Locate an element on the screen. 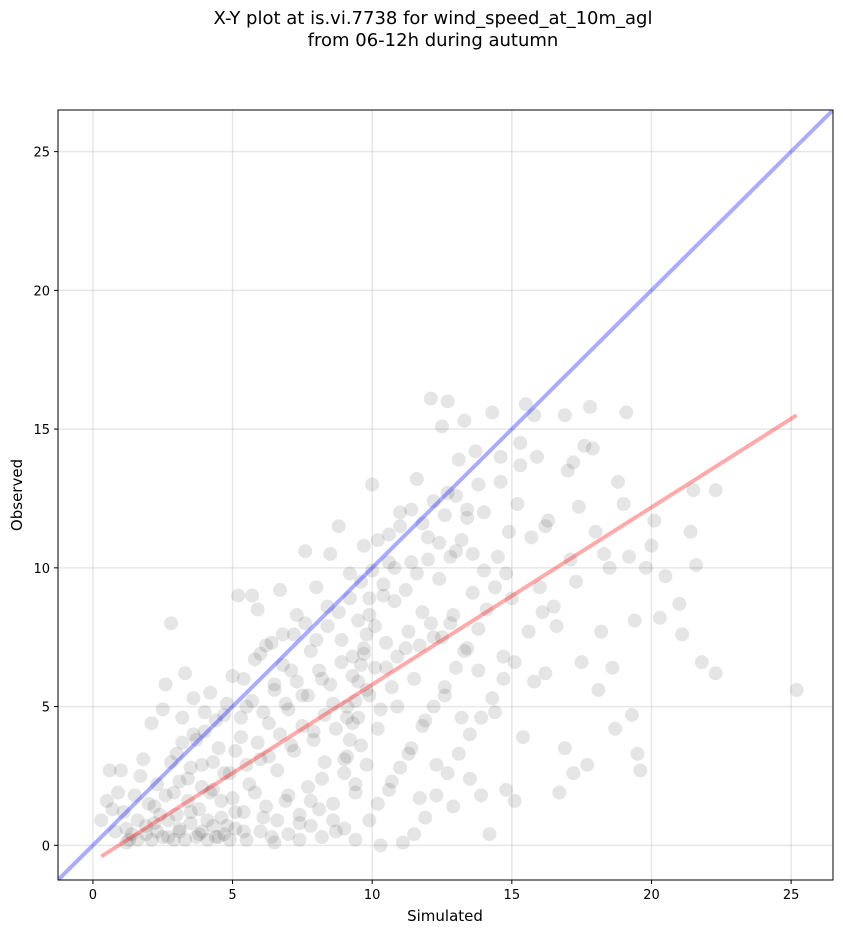 The height and width of the screenshot is (934, 843). y-tick-label: 0 is located at coordinates (46, 846).